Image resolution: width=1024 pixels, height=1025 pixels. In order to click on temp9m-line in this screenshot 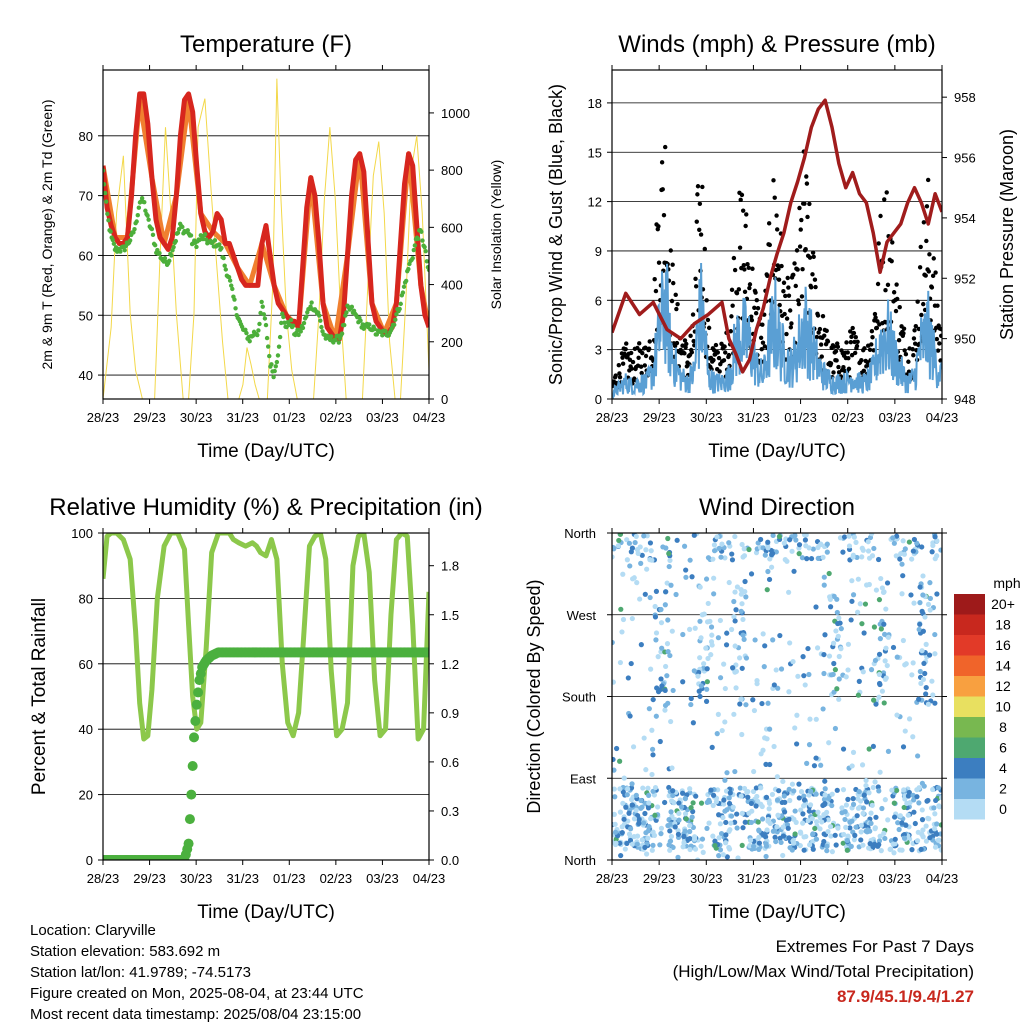, I will do `click(266, 219)`.